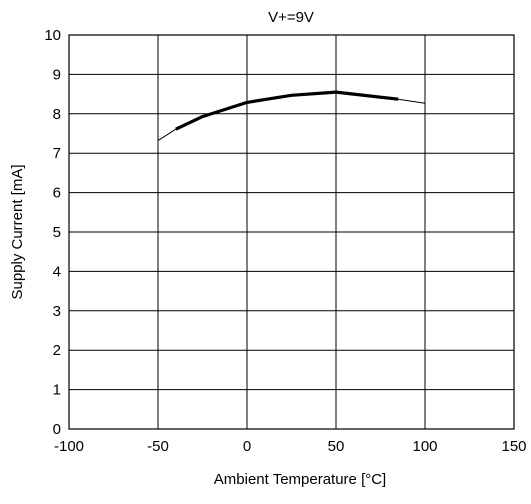 Image resolution: width=531 pixels, height=504 pixels. What do you see at coordinates (52, 35) in the screenshot?
I see `y-tick-label: 10` at bounding box center [52, 35].